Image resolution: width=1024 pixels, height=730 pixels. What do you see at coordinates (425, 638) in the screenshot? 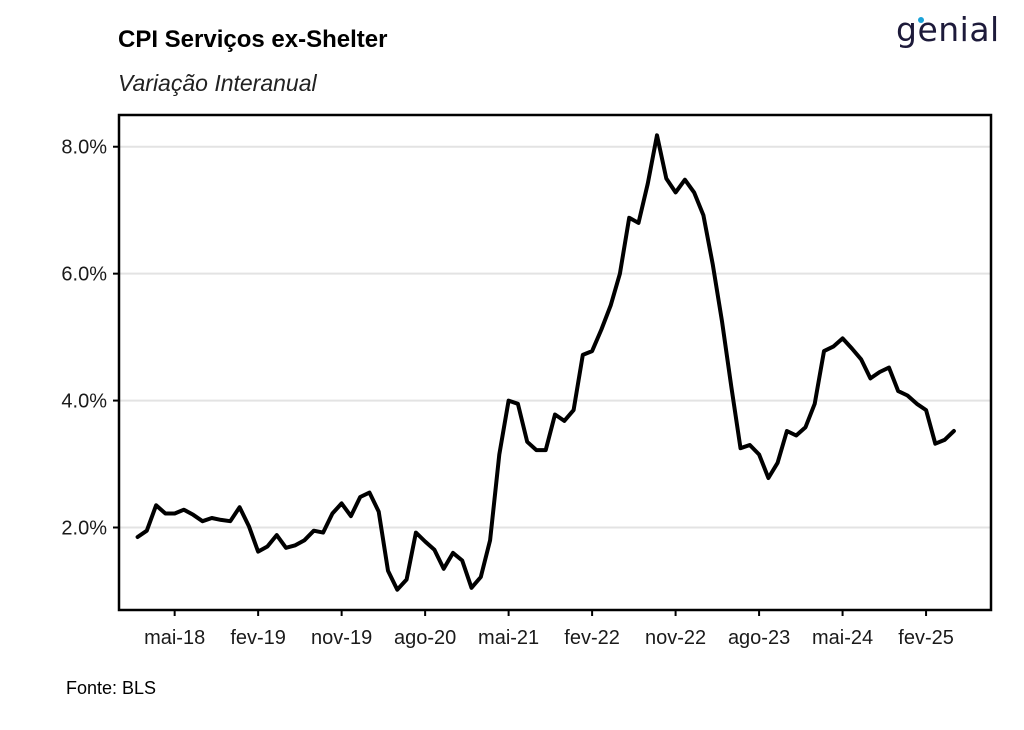
I see `x-tick-label: ago-20` at bounding box center [425, 638].